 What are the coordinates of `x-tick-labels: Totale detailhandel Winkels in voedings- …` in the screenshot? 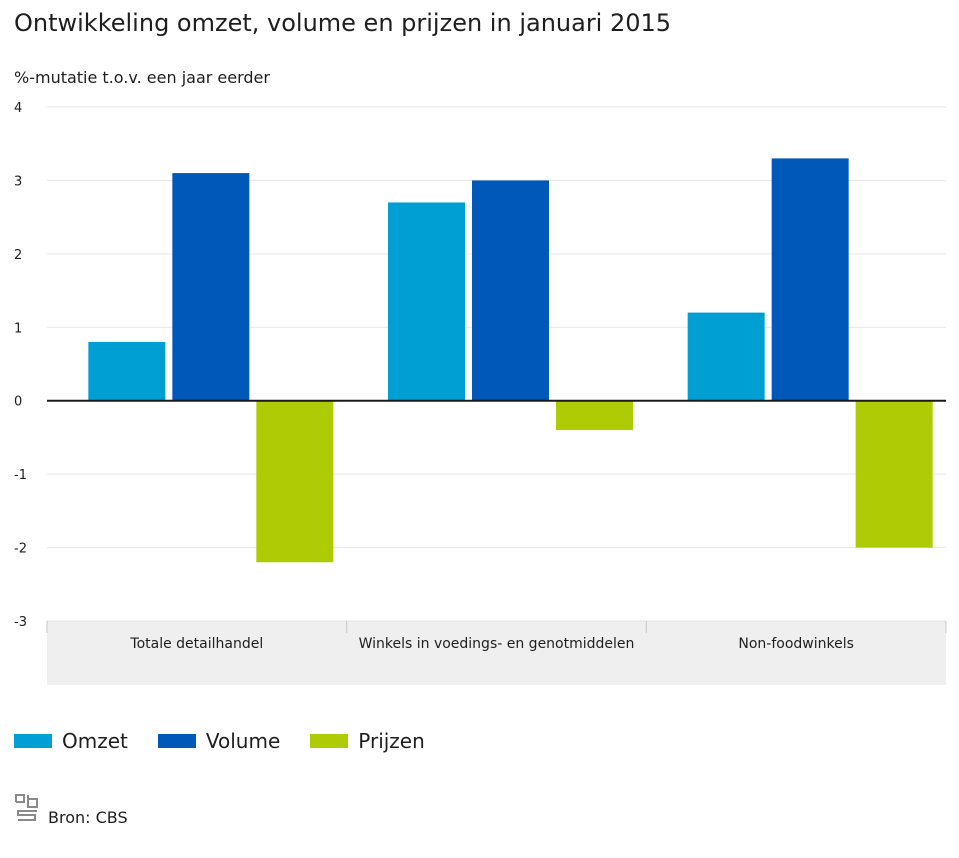 It's located at (496, 636).